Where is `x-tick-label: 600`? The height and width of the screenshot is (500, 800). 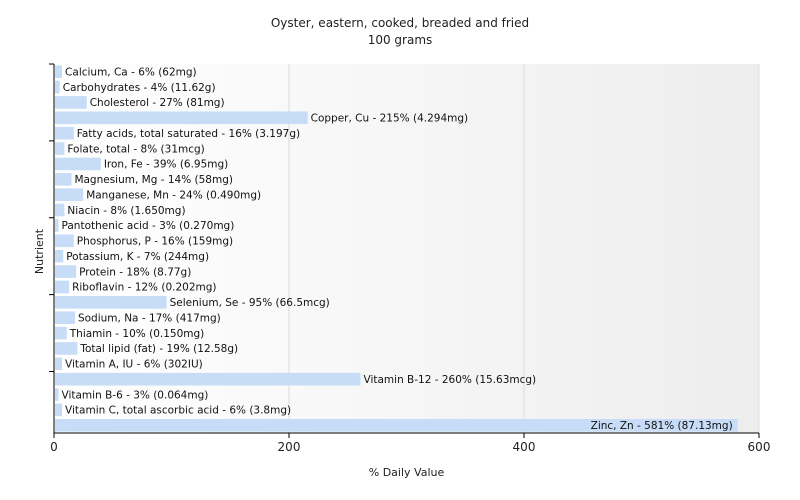 x-tick-label: 600 is located at coordinates (759, 447).